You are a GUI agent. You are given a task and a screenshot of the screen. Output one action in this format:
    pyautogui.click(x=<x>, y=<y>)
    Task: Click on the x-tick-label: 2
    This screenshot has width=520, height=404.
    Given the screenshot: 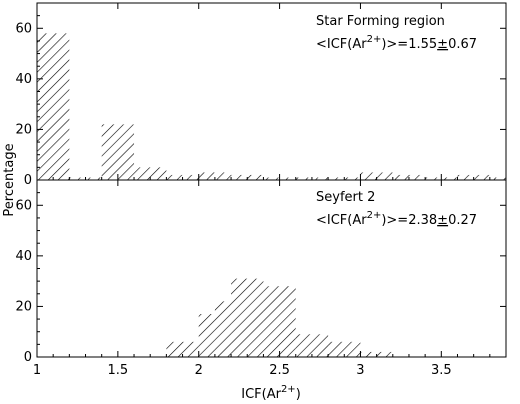 What is the action you would take?
    pyautogui.click(x=199, y=370)
    